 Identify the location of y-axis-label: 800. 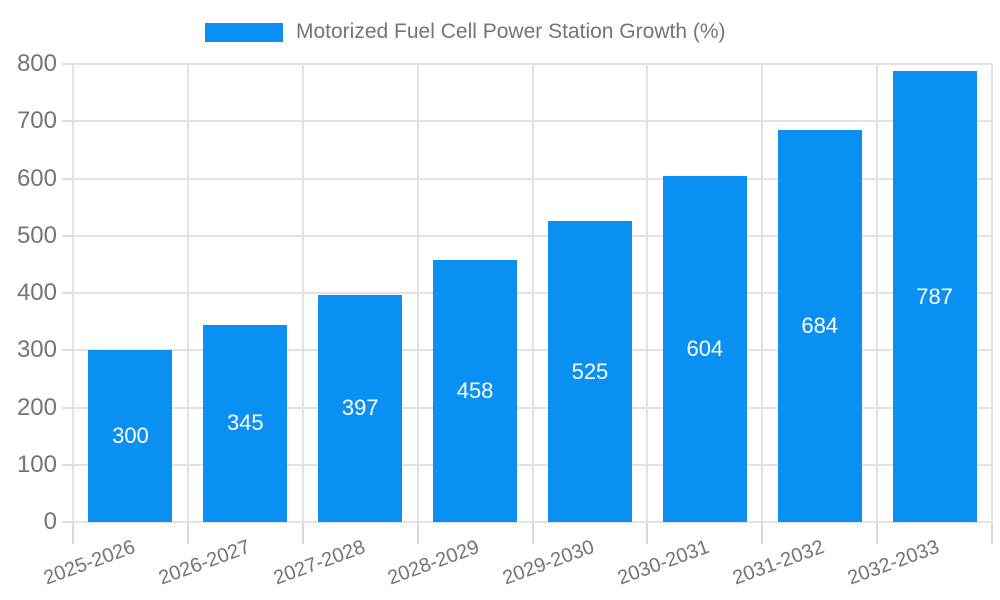
(36, 63).